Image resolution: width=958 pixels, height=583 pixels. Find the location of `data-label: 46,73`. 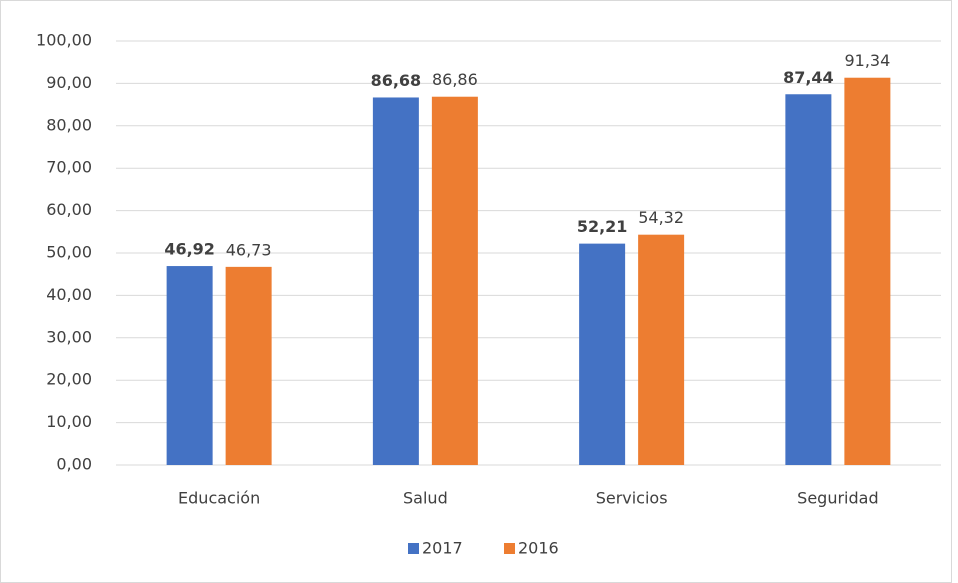

data-label: 46,73 is located at coordinates (249, 249).